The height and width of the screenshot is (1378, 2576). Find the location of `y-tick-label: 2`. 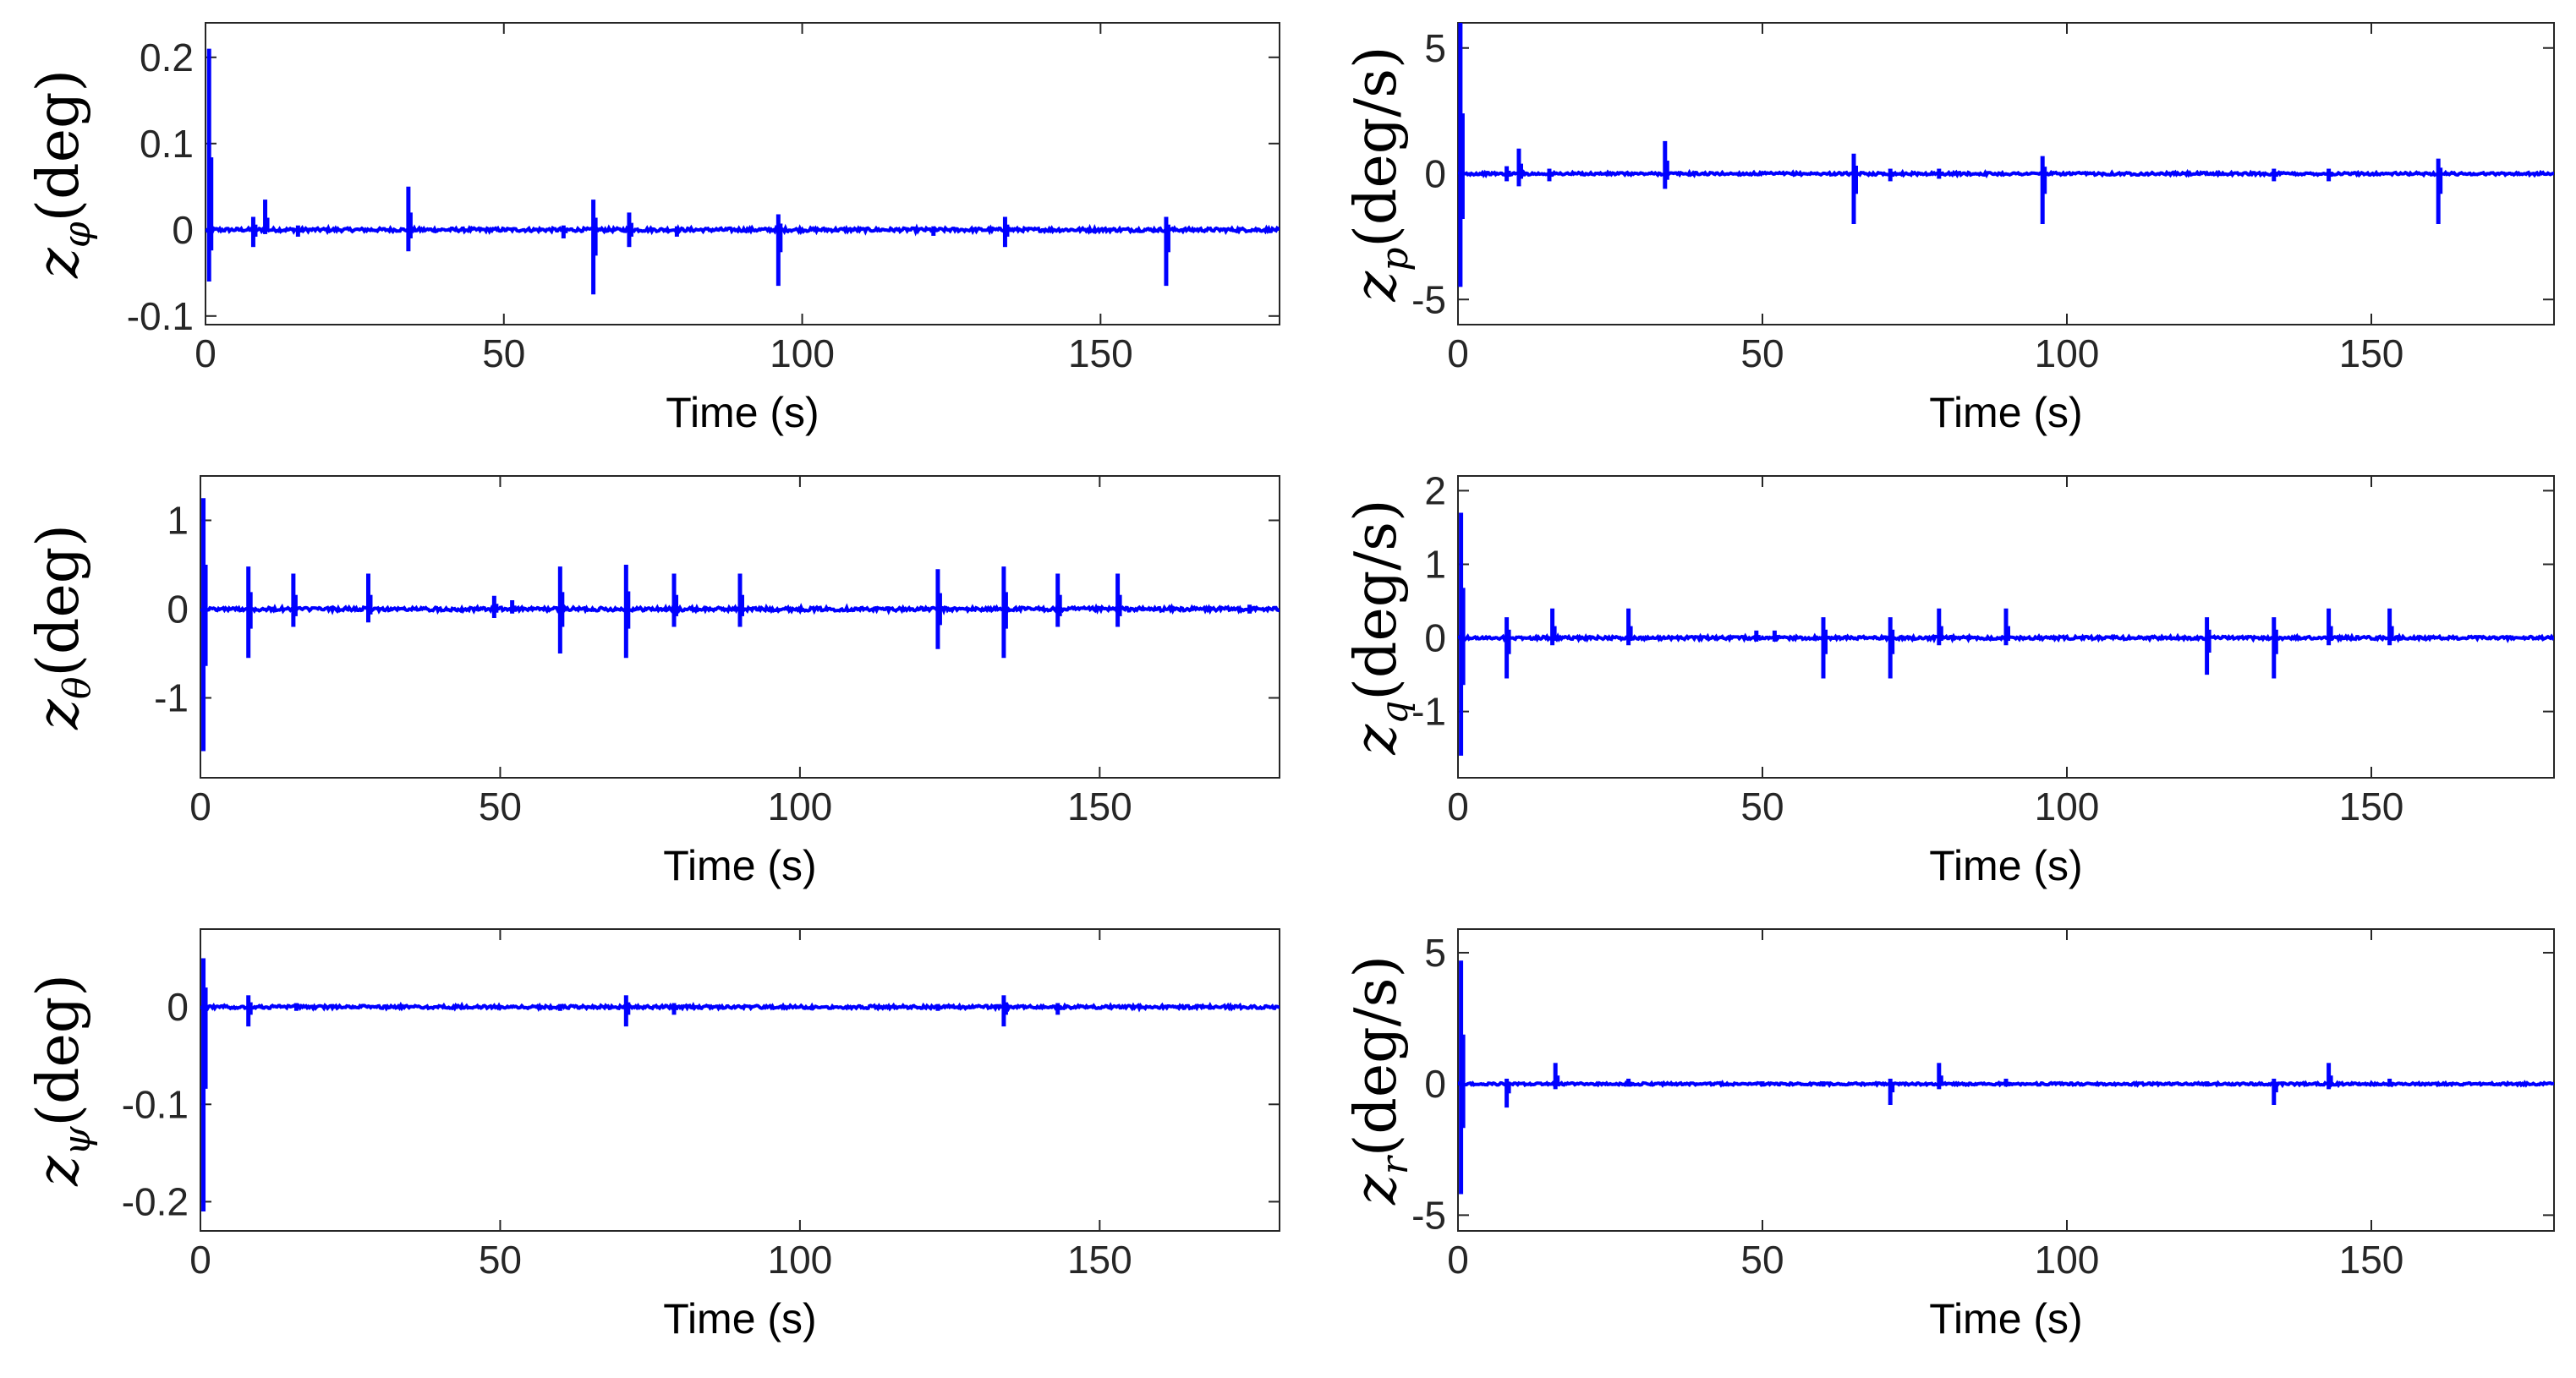

y-tick-label: 2 is located at coordinates (1435, 490).